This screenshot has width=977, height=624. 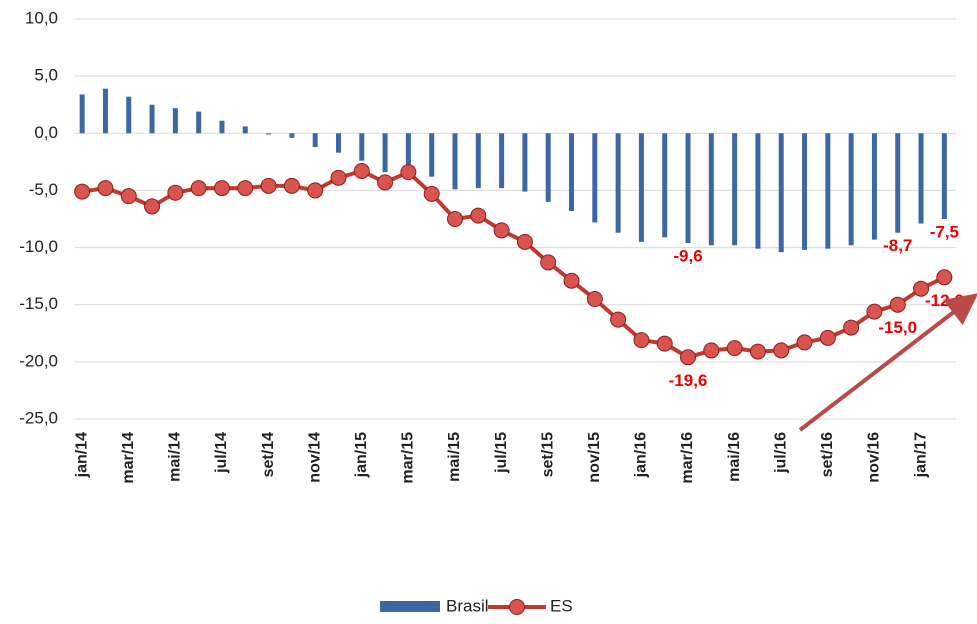 I want to click on y-tick-label: -20,0, so click(x=38, y=360).